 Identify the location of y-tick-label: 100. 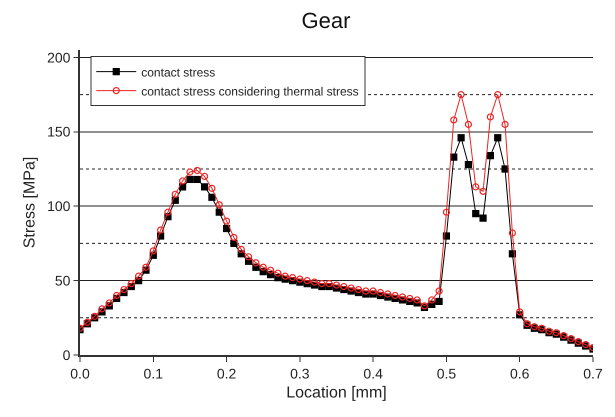
(59, 206).